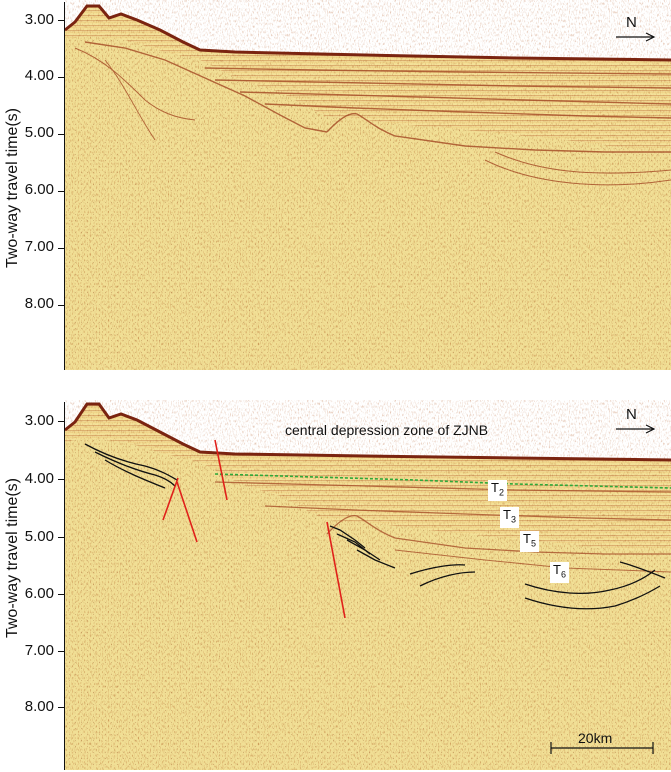 The width and height of the screenshot is (671, 772). What do you see at coordinates (559, 572) in the screenshot?
I see `horizon-label-t6: T6` at bounding box center [559, 572].